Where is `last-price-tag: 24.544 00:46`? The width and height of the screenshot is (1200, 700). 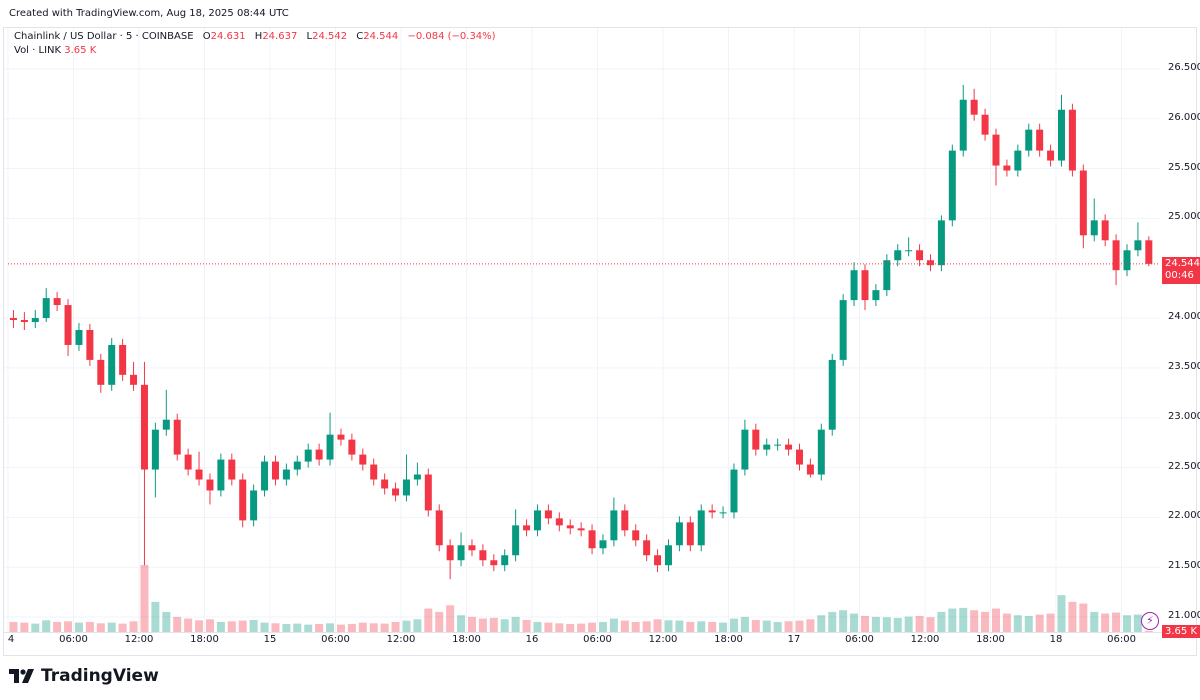
last-price-tag: 24.544 00:46 is located at coordinates (1181, 270).